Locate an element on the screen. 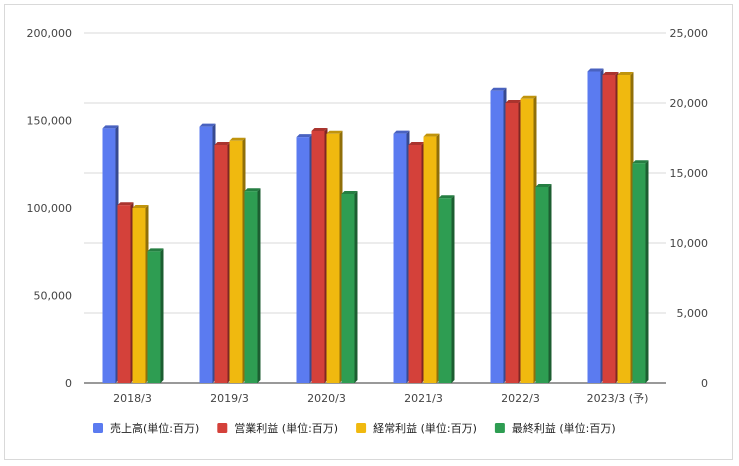 The image size is (739, 466). legend-label: 営業利益 (単位:百万) is located at coordinates (286, 428).